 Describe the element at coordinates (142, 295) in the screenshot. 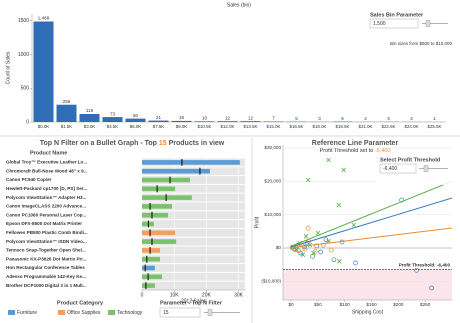

I see `x-tick-label: 0` at that location.